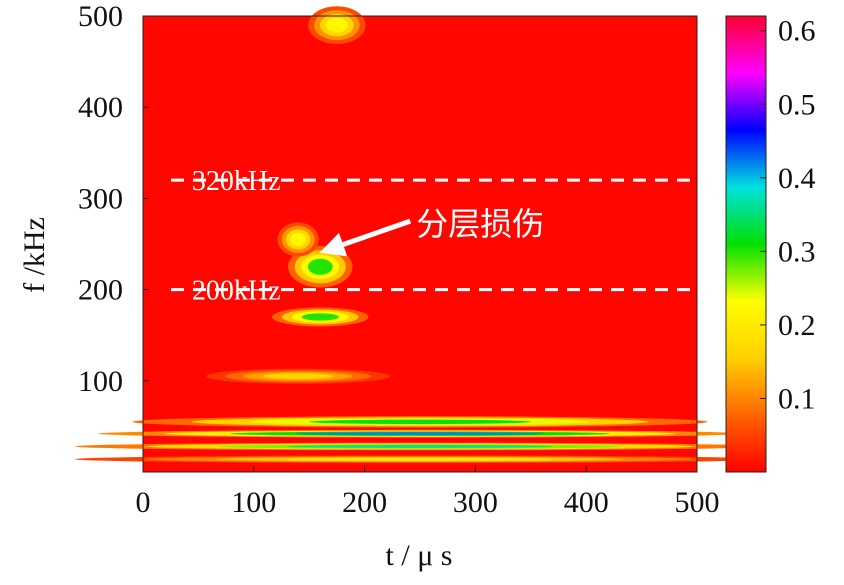 The width and height of the screenshot is (844, 585). What do you see at coordinates (746, 244) in the screenshot?
I see `colorbar-gradient` at bounding box center [746, 244].